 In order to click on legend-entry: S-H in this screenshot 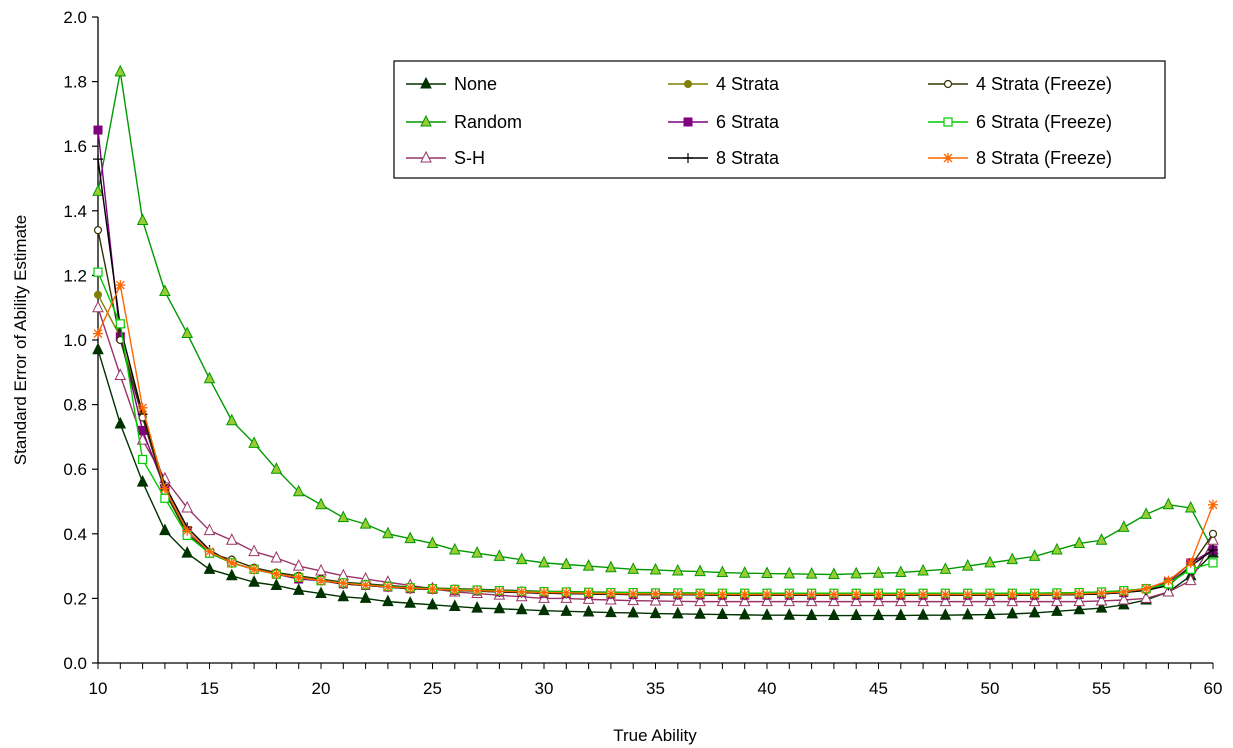, I will do `click(445, 158)`.